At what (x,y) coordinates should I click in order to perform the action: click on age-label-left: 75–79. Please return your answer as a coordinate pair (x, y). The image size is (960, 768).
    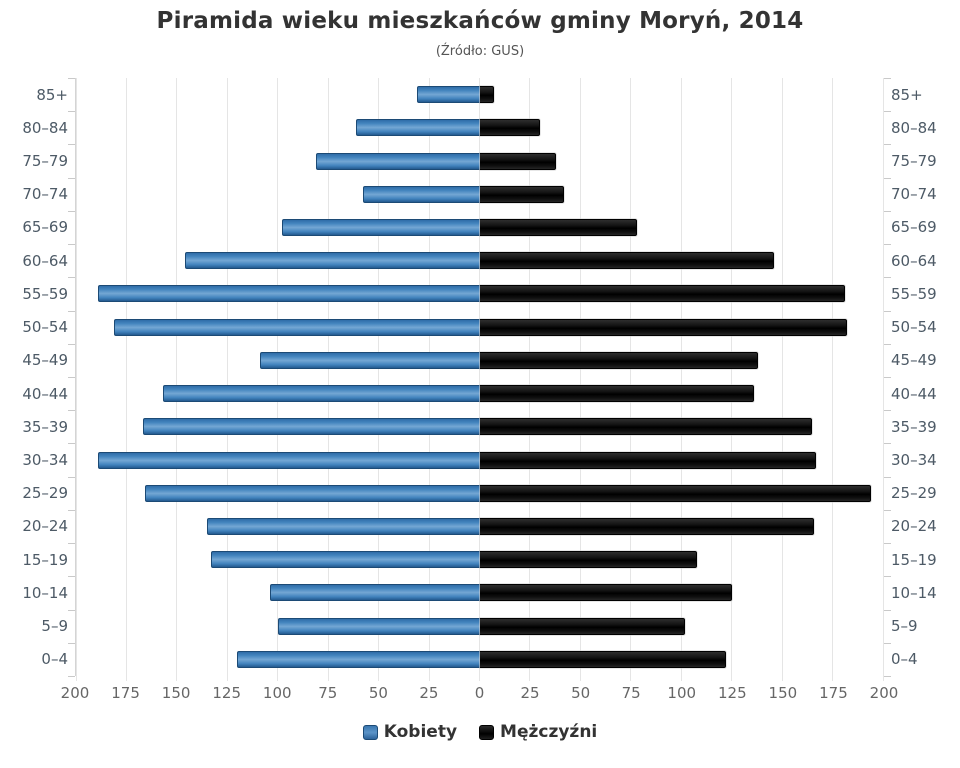
    Looking at the image, I should click on (45, 161).